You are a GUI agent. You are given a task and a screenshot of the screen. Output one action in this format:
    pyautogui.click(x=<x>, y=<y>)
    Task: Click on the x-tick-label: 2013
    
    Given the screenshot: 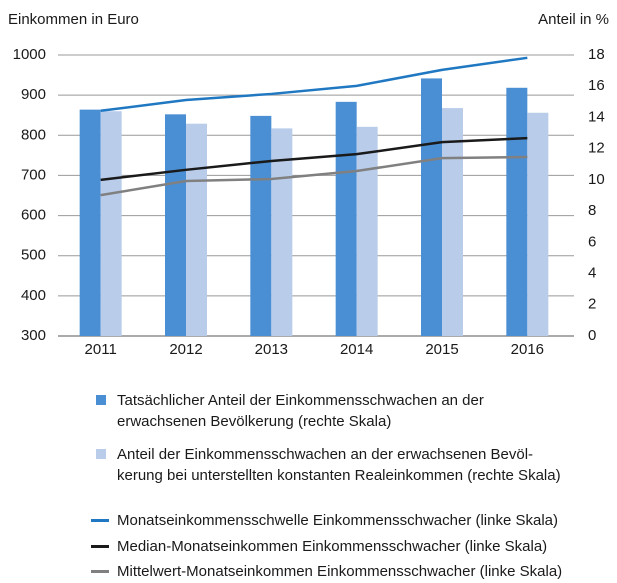 What is the action you would take?
    pyautogui.click(x=271, y=349)
    